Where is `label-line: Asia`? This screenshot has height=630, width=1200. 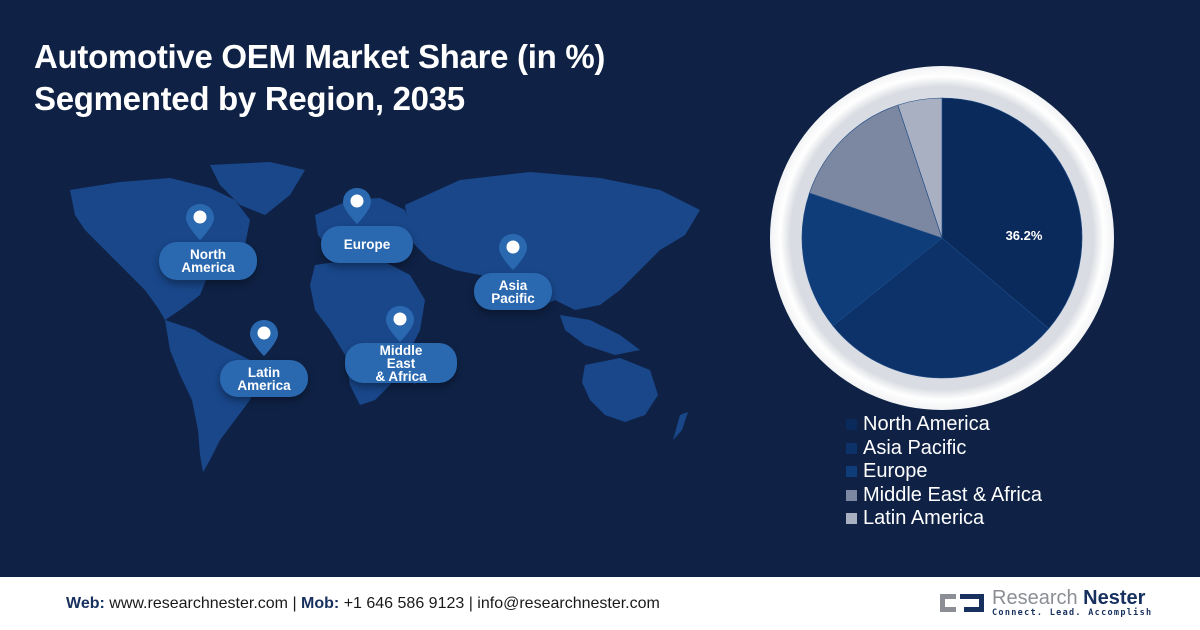
label-line: Asia is located at coordinates (513, 285).